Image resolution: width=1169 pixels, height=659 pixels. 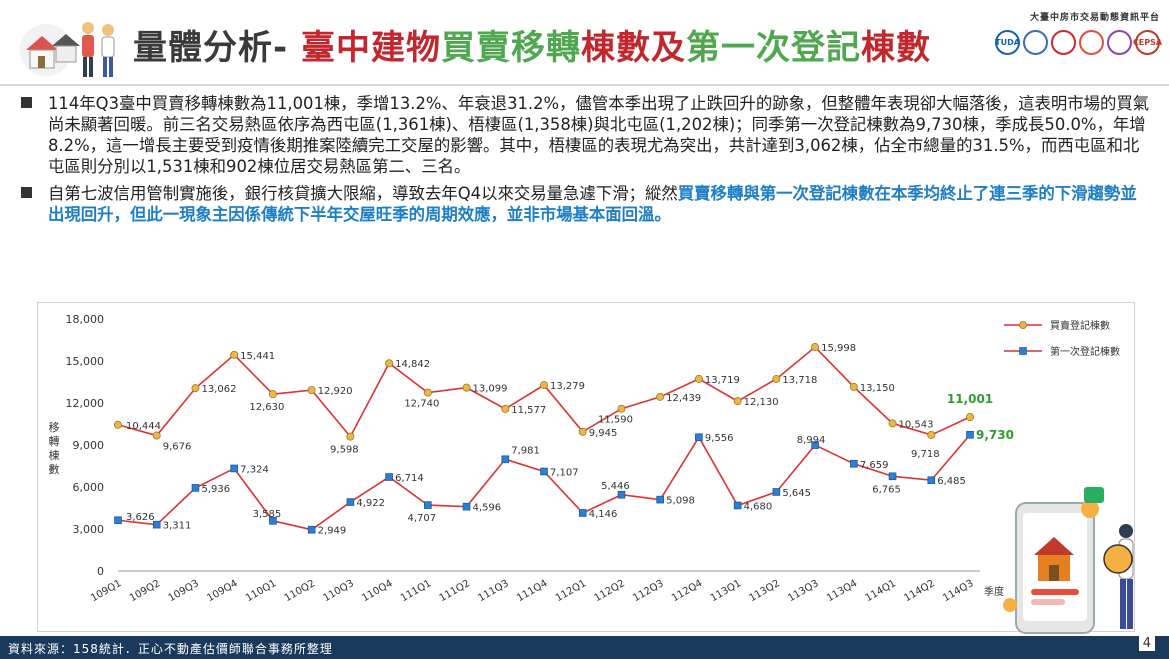 What do you see at coordinates (994, 591) in the screenshot?
I see `x-axis-label: 季度` at bounding box center [994, 591].